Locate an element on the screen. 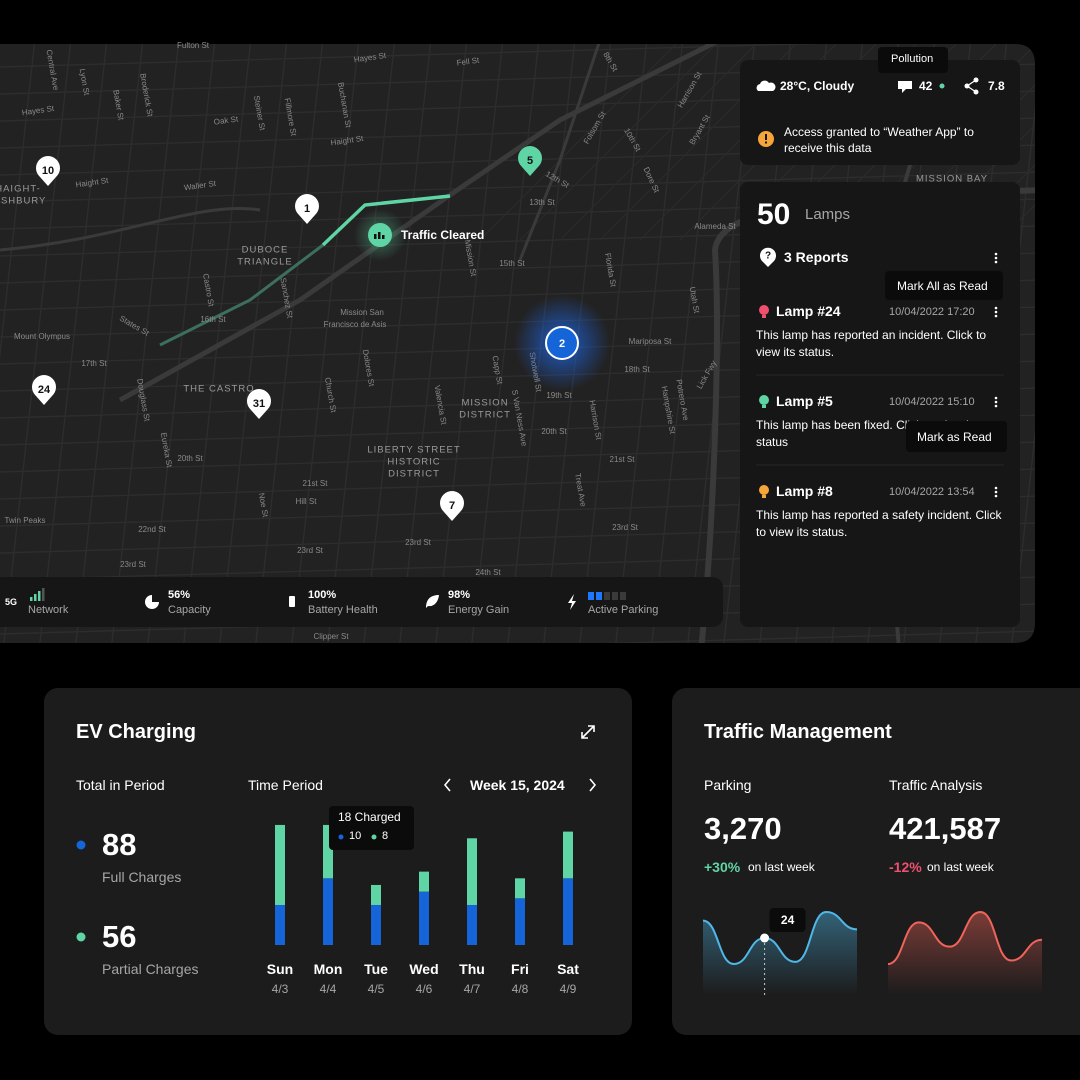  status-dot is located at coordinates (942, 86).